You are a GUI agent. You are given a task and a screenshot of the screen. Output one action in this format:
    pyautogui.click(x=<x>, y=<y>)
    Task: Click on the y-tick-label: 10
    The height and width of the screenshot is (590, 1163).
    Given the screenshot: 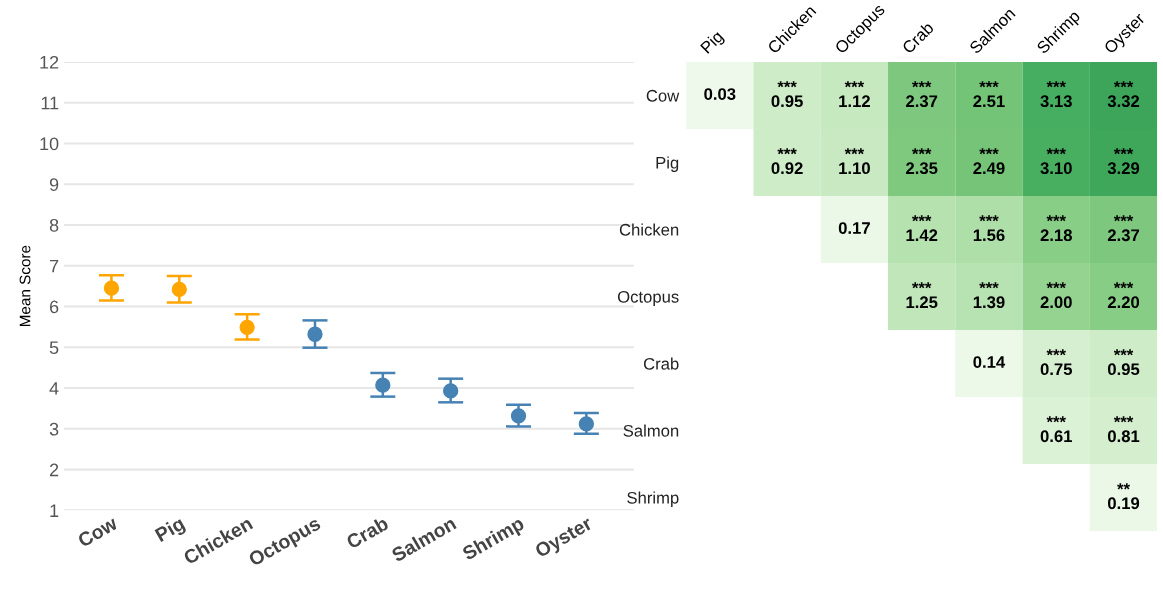 What is the action you would take?
    pyautogui.click(x=49, y=144)
    